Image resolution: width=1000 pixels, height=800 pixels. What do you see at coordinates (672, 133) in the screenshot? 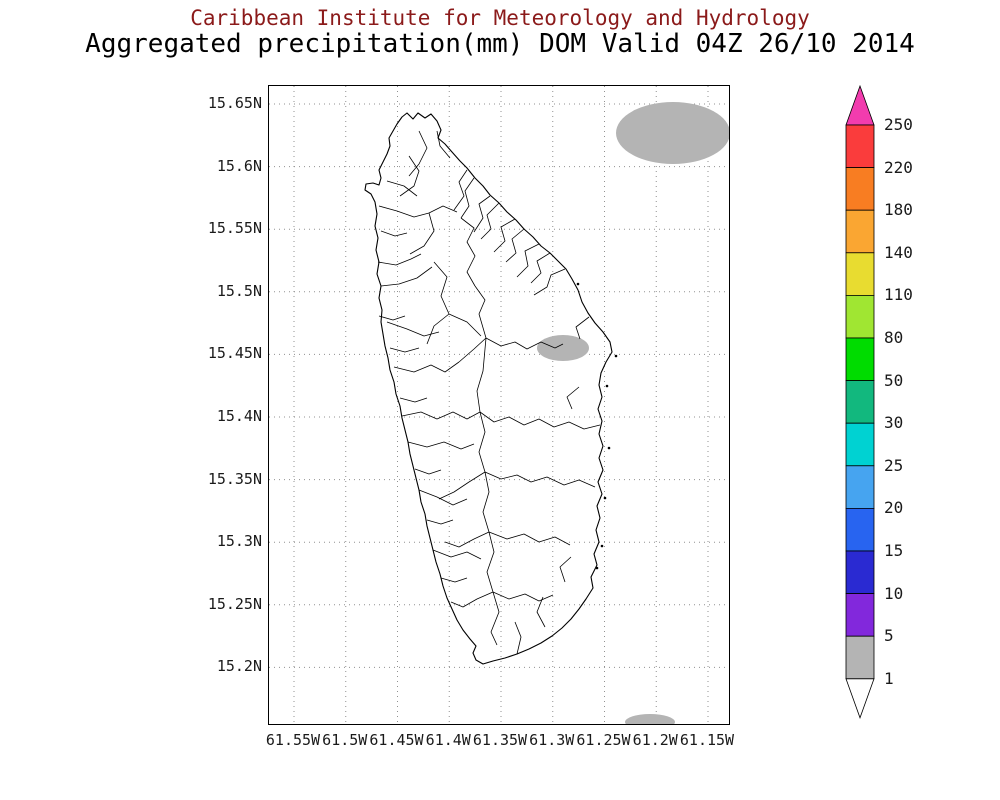
I see `precip-region-offshore-northeast` at bounding box center [672, 133].